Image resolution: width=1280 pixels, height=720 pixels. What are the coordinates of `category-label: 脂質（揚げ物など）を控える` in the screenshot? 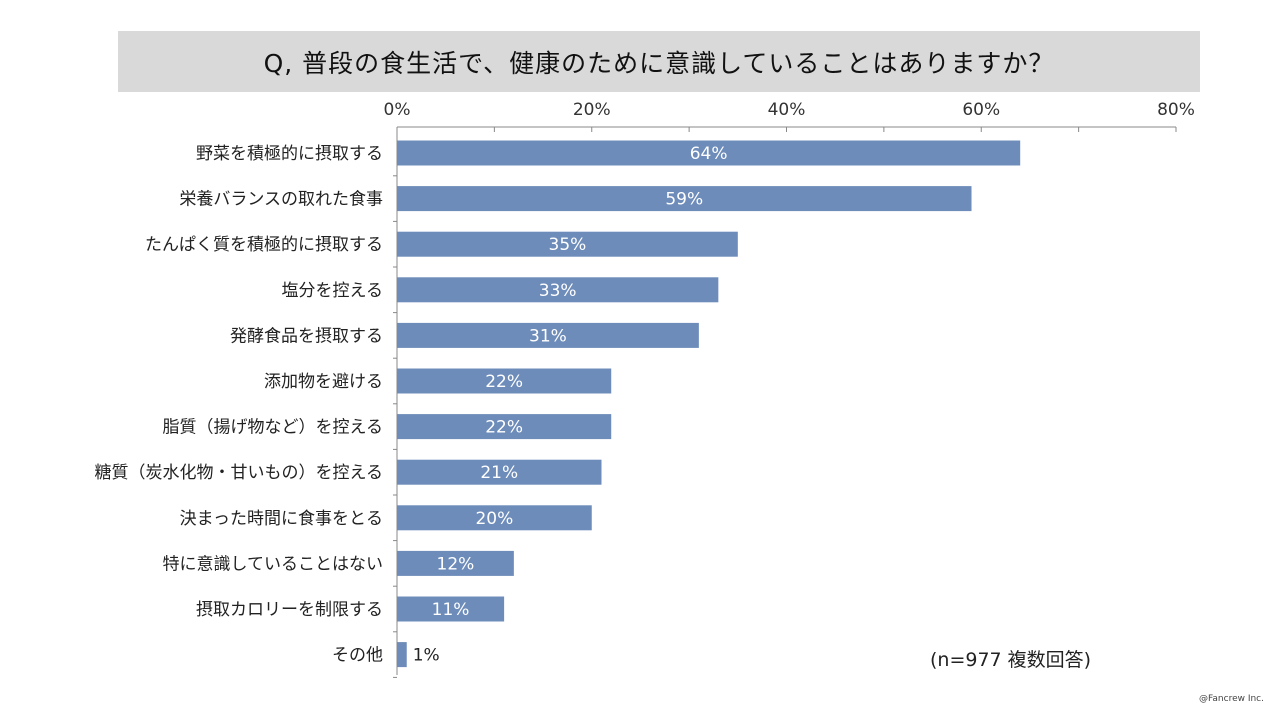 It's located at (273, 428).